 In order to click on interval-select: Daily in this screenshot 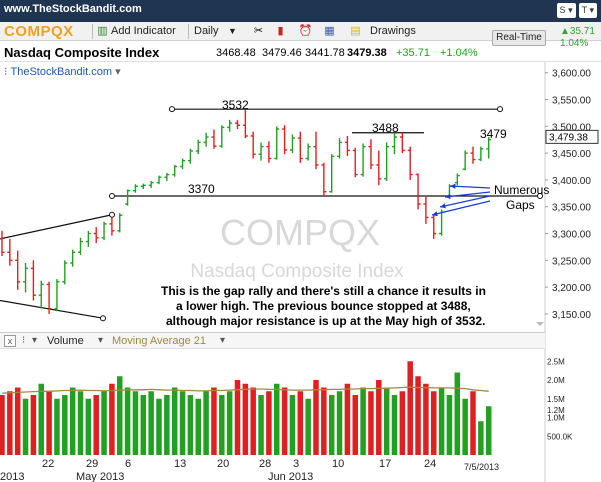, I will do `click(206, 31)`.